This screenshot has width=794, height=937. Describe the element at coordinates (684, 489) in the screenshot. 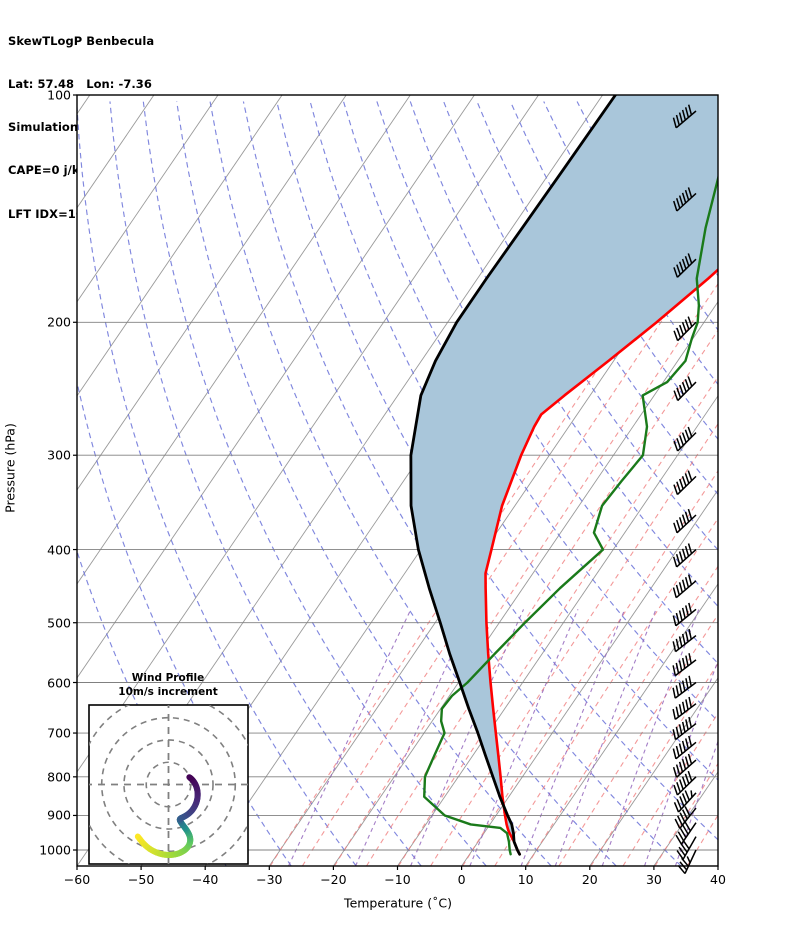

I see `wind-barbs` at that location.